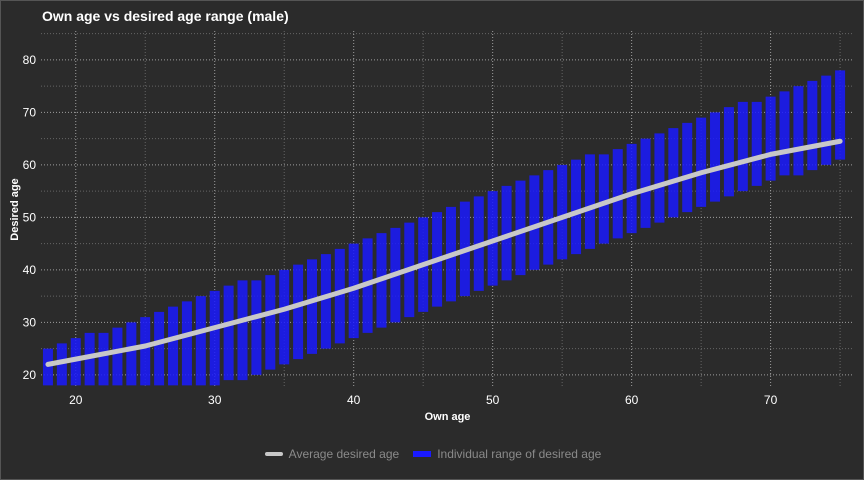  I want to click on y-tick-label: 30, so click(30, 322).